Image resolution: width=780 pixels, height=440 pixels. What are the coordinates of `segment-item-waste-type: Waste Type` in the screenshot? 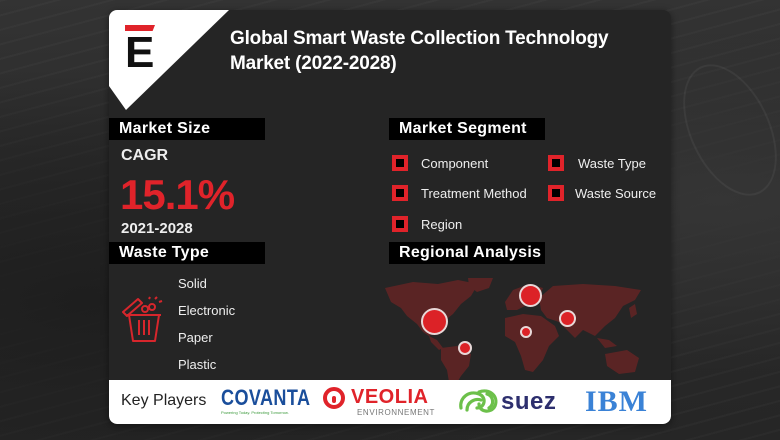 It's located at (597, 163).